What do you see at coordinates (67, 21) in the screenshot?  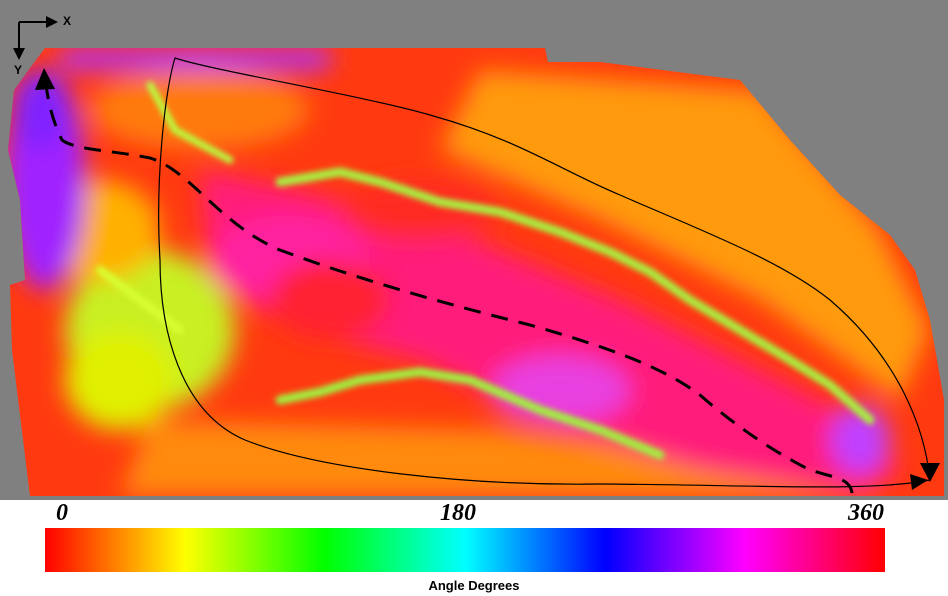 I see `x-axis-label: X` at bounding box center [67, 21].